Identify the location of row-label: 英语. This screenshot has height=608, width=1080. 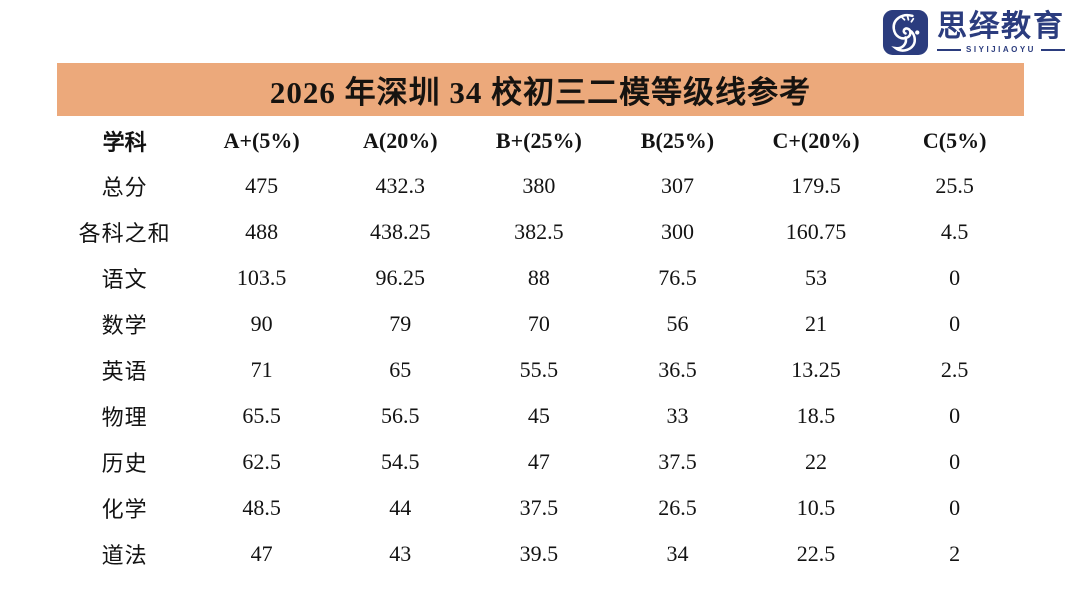
(124, 371).